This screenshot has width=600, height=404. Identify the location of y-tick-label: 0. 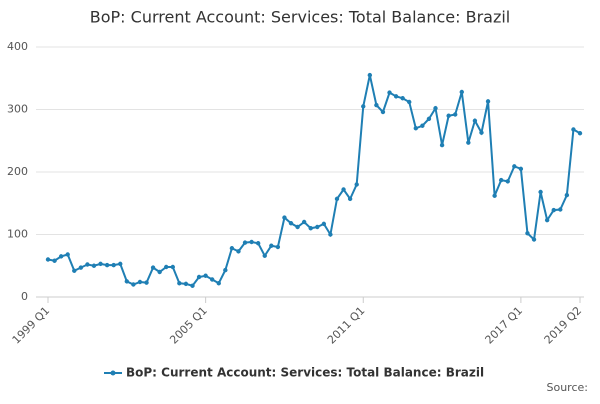
(24, 296).